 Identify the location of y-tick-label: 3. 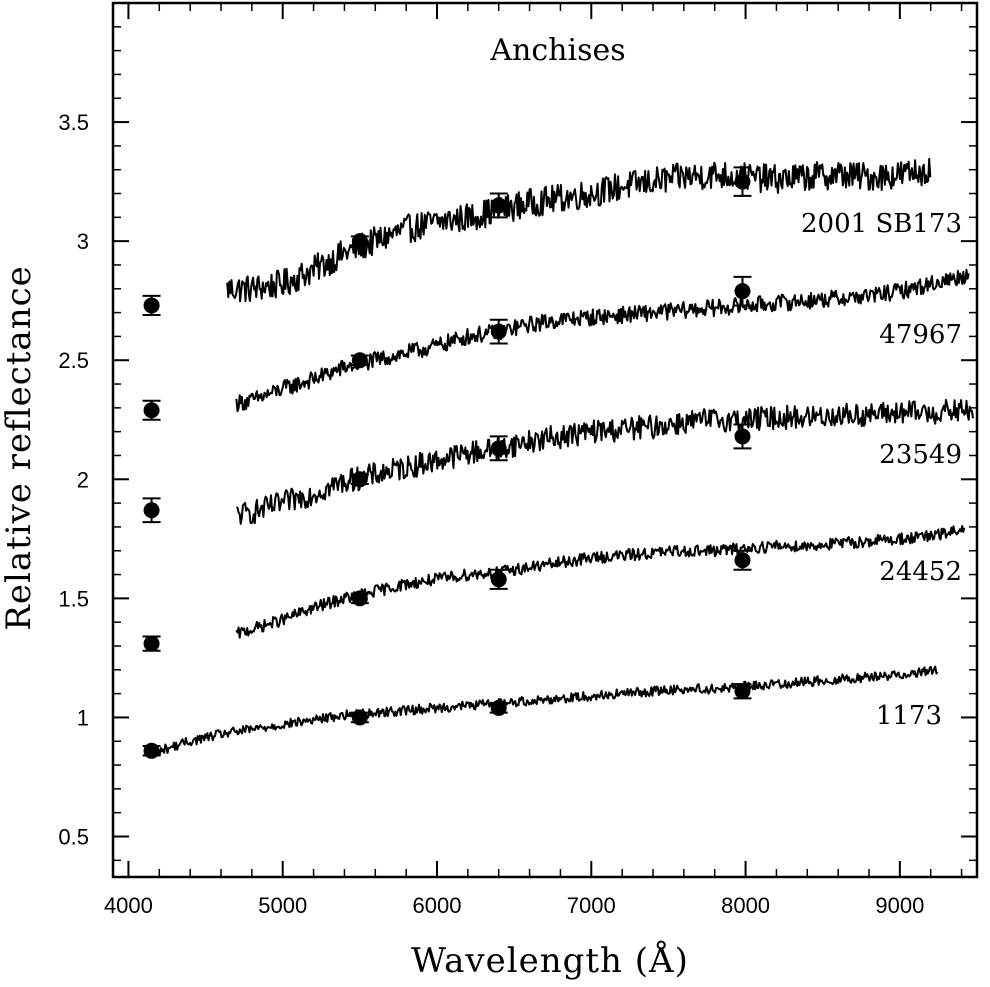
(83, 241).